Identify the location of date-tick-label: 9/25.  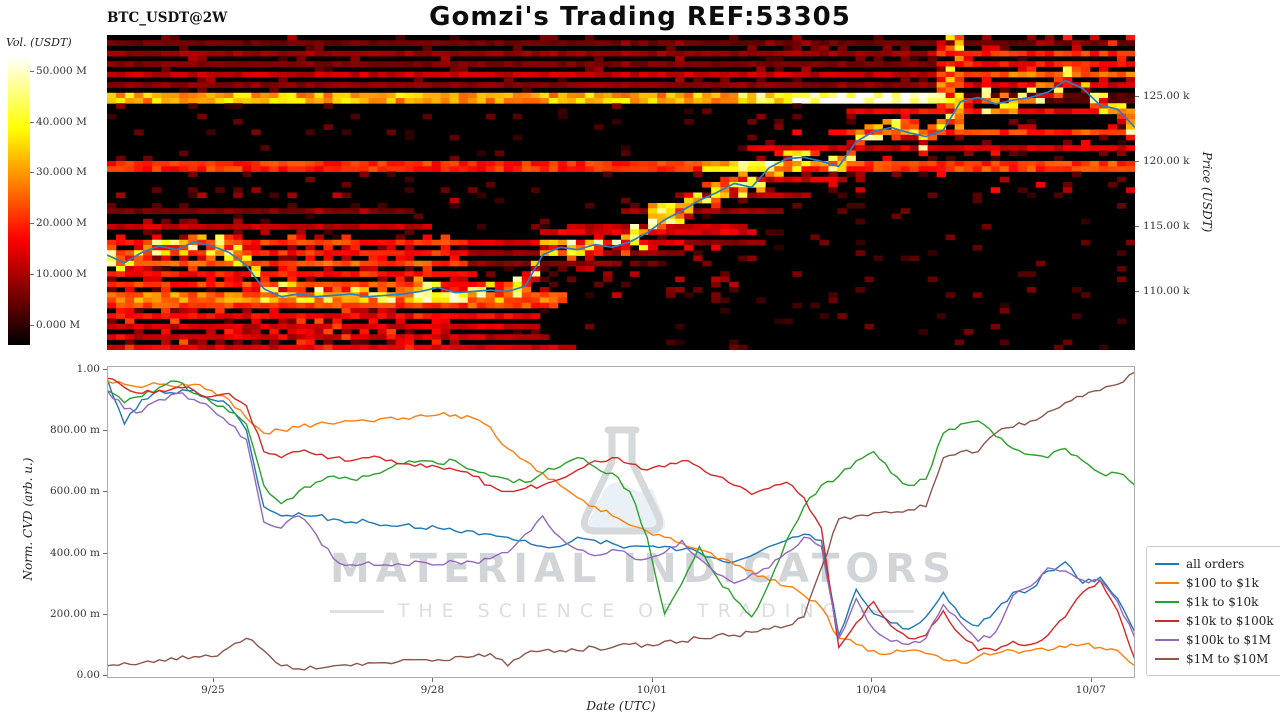
(213, 690).